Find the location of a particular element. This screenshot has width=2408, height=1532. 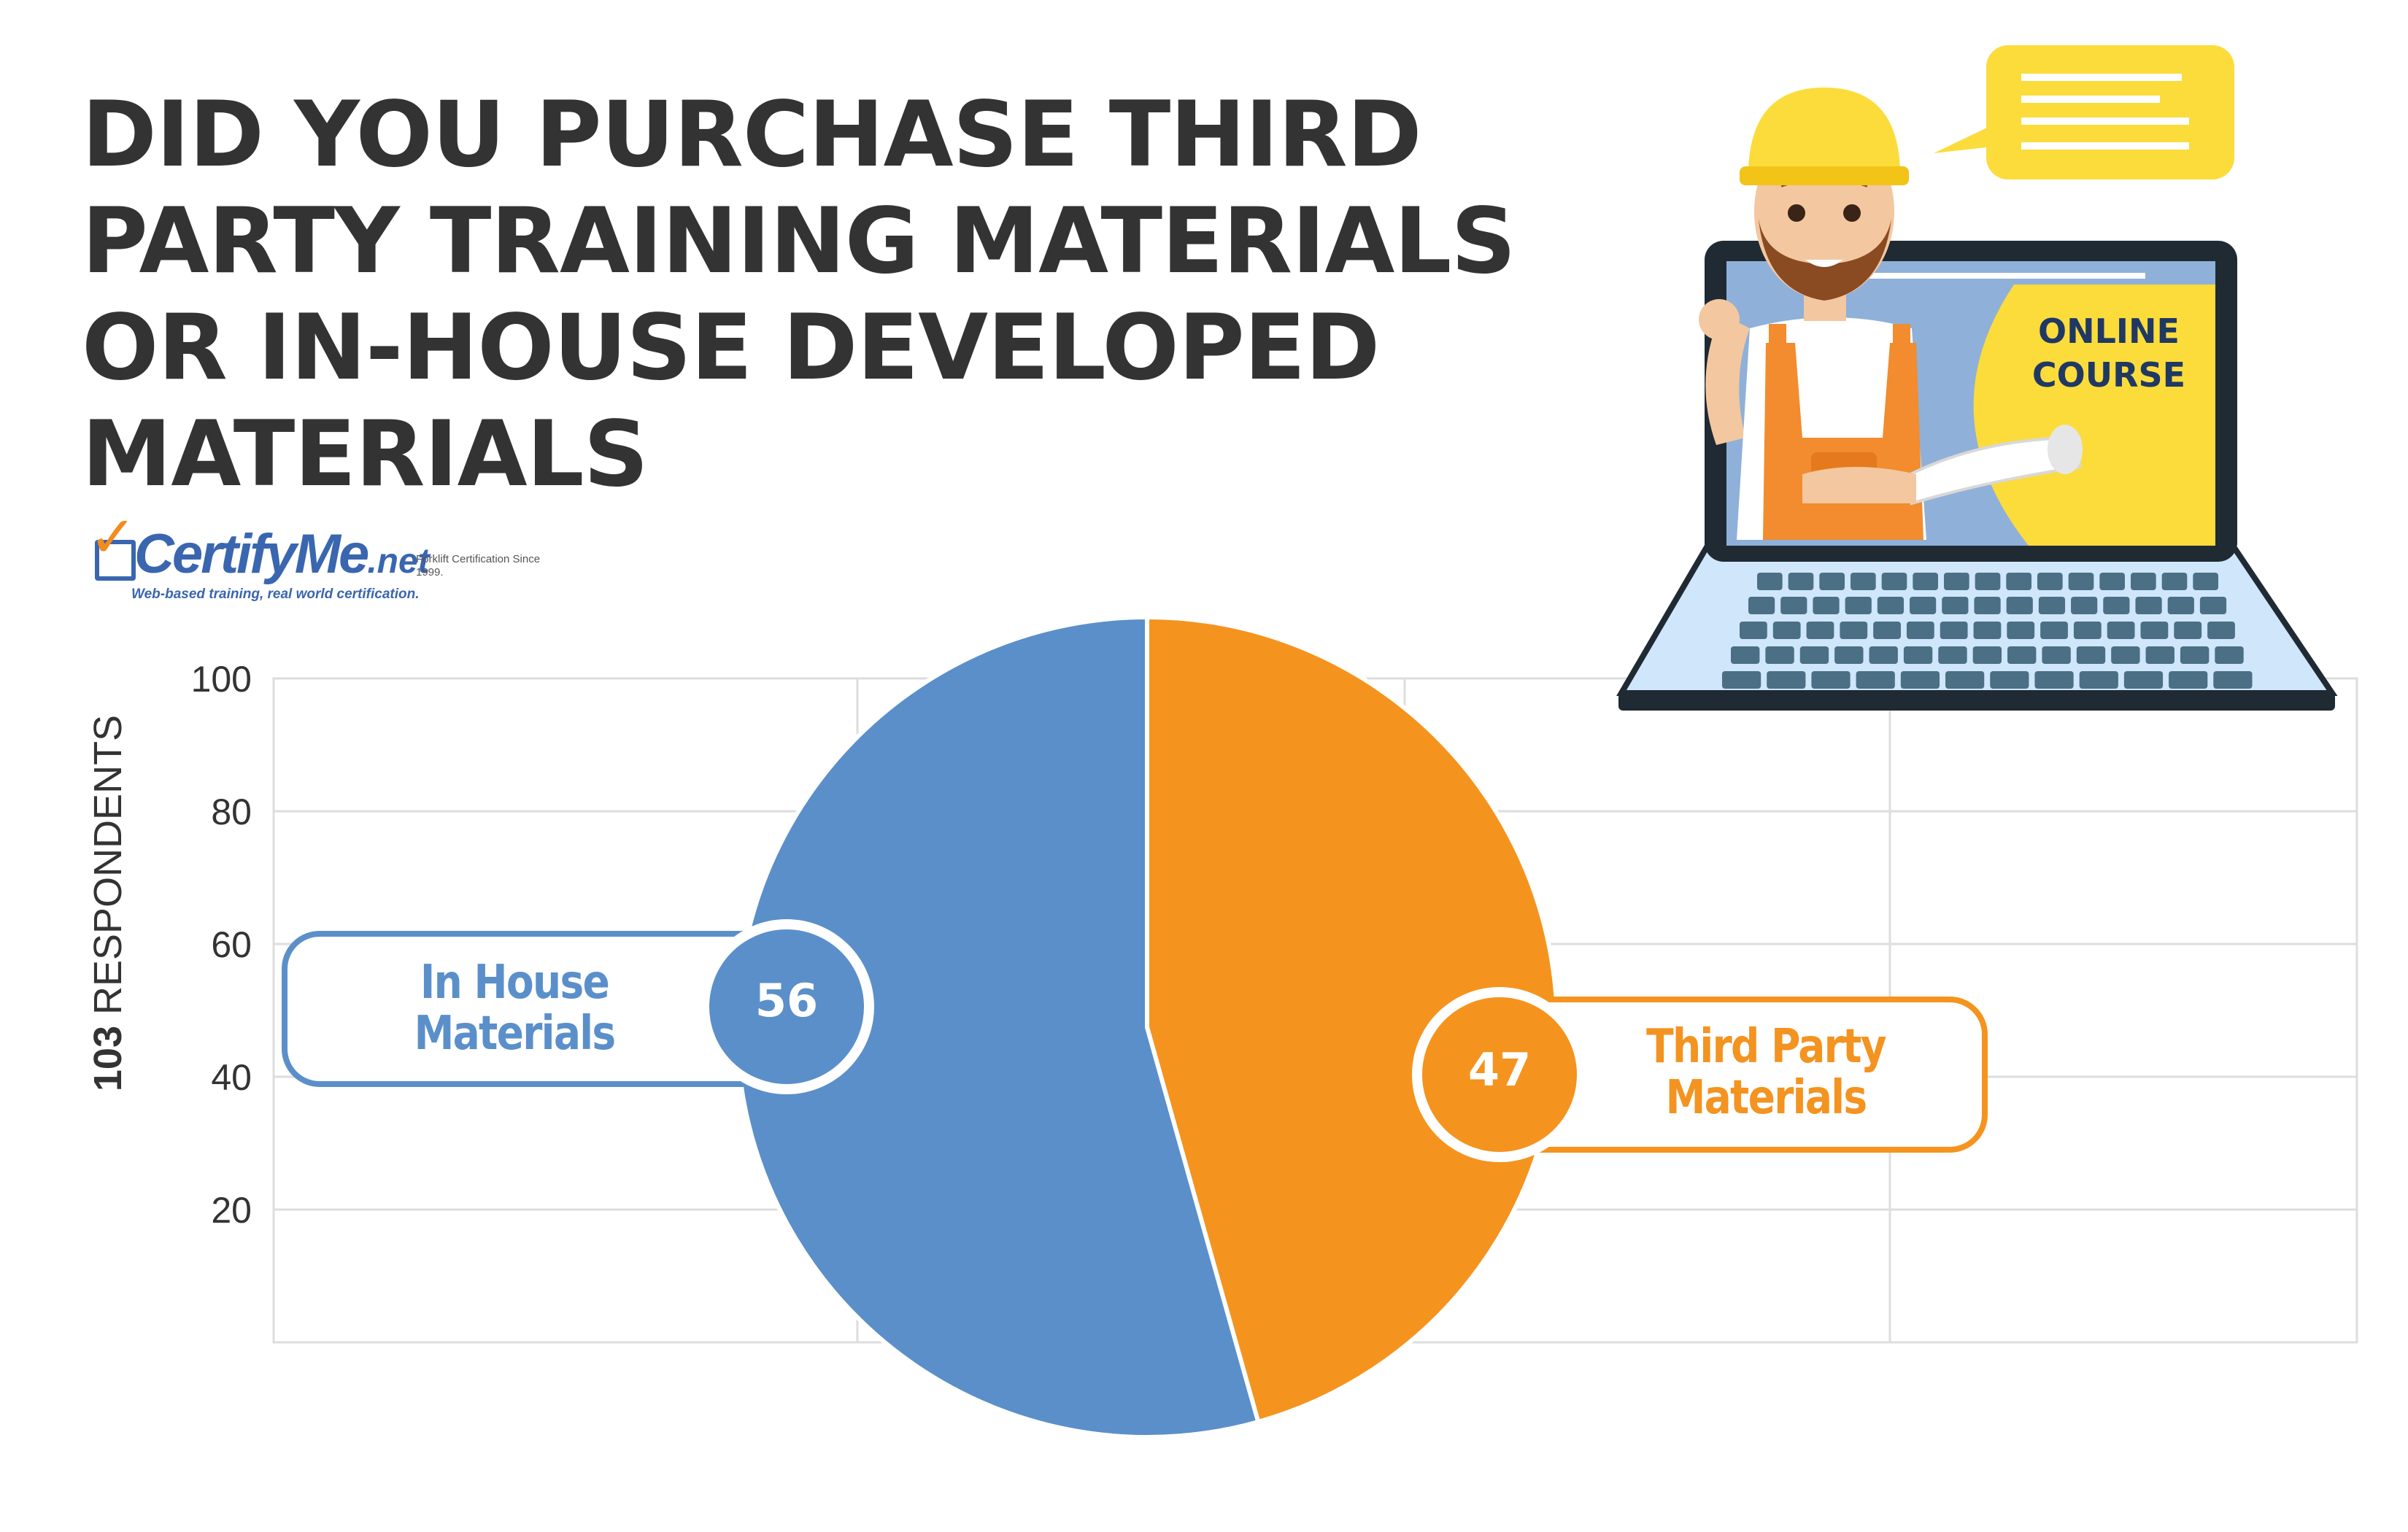

brand-name-tld: .net is located at coordinates (398, 562).